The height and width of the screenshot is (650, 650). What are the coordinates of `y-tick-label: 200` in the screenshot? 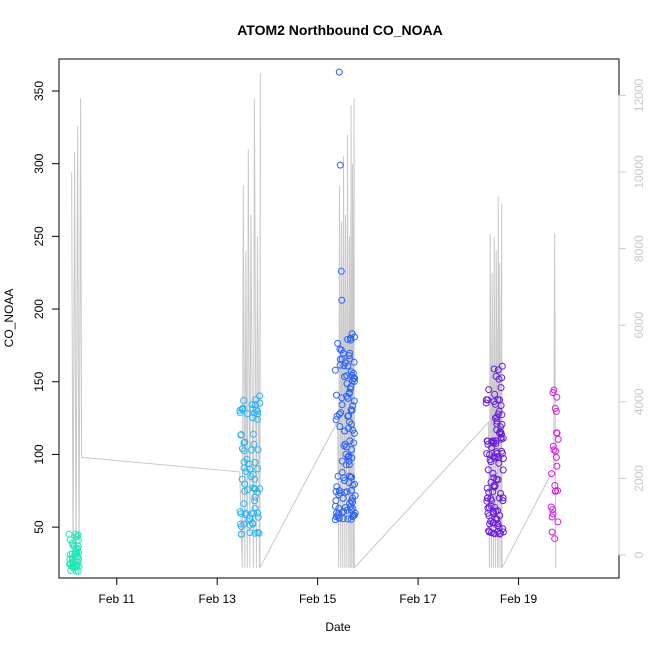 It's located at (39, 309).